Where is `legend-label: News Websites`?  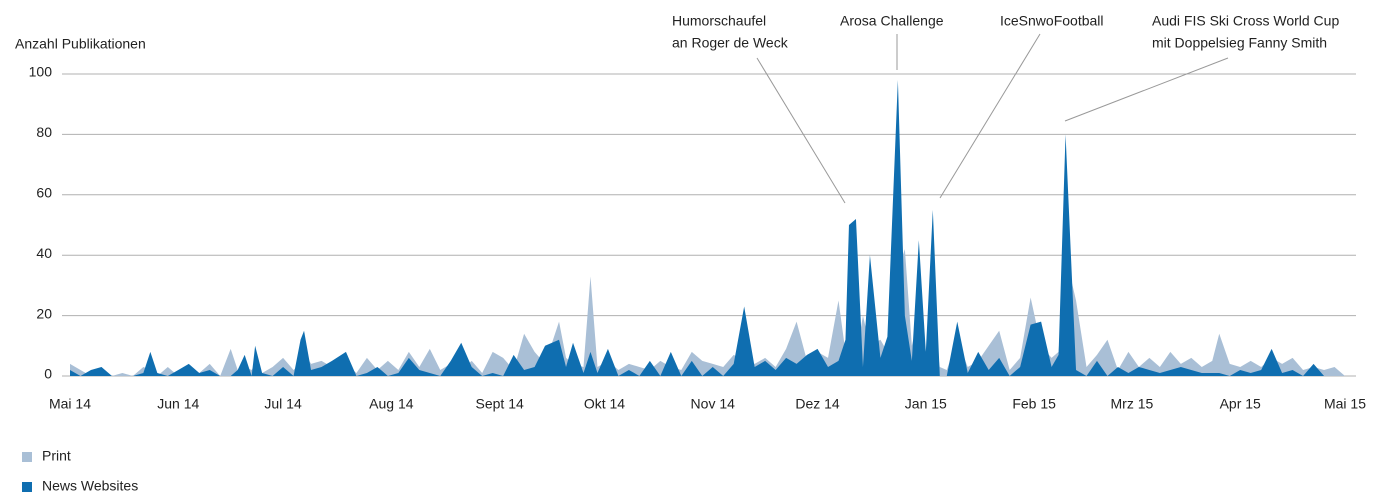
legend-label: News Websites is located at coordinates (90, 486).